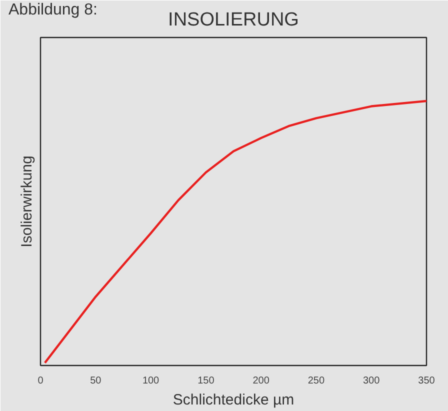 The width and height of the screenshot is (448, 411). What do you see at coordinates (427, 381) in the screenshot?
I see `x-tick-label: 350` at bounding box center [427, 381].